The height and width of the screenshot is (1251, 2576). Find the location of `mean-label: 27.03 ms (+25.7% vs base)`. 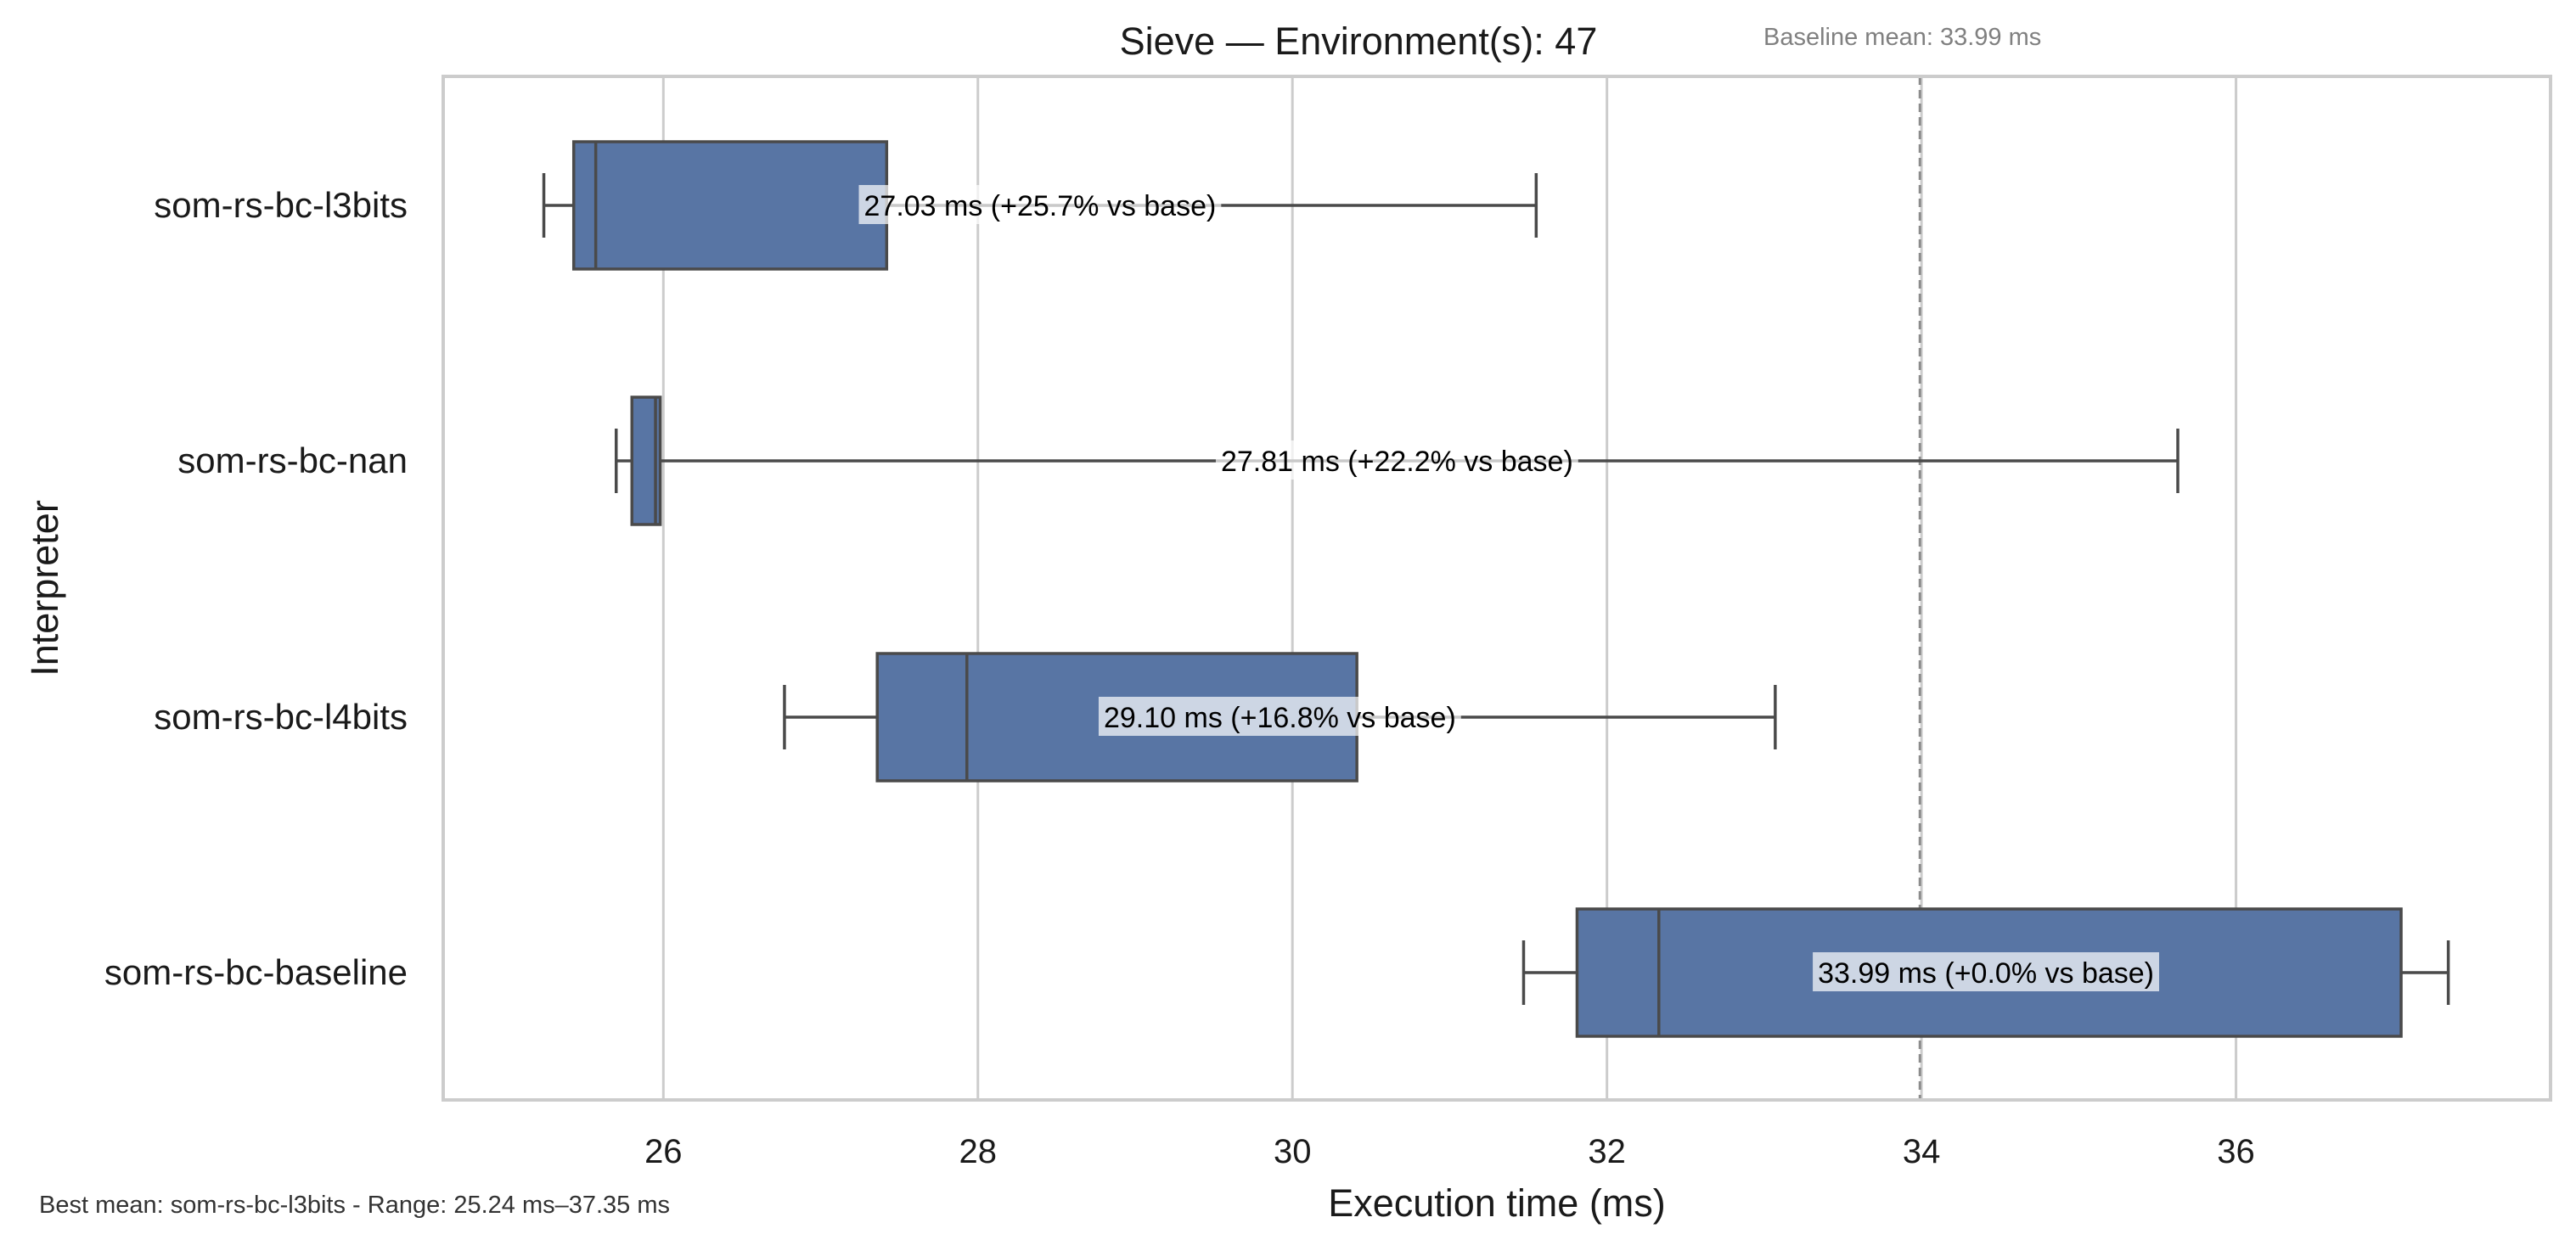

mean-label: 27.03 ms (+25.7% vs base) is located at coordinates (1040, 206).